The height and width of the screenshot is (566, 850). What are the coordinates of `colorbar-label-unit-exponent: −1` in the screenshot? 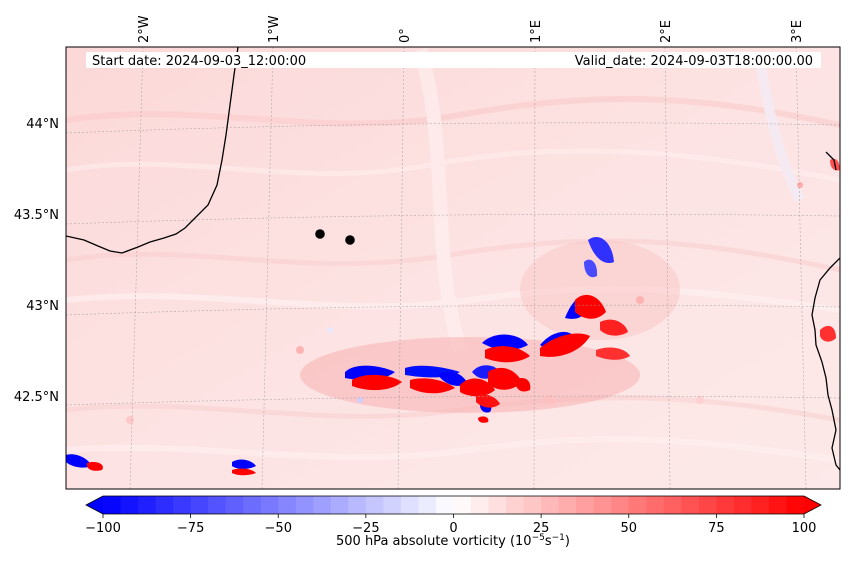 It's located at (558, 538).